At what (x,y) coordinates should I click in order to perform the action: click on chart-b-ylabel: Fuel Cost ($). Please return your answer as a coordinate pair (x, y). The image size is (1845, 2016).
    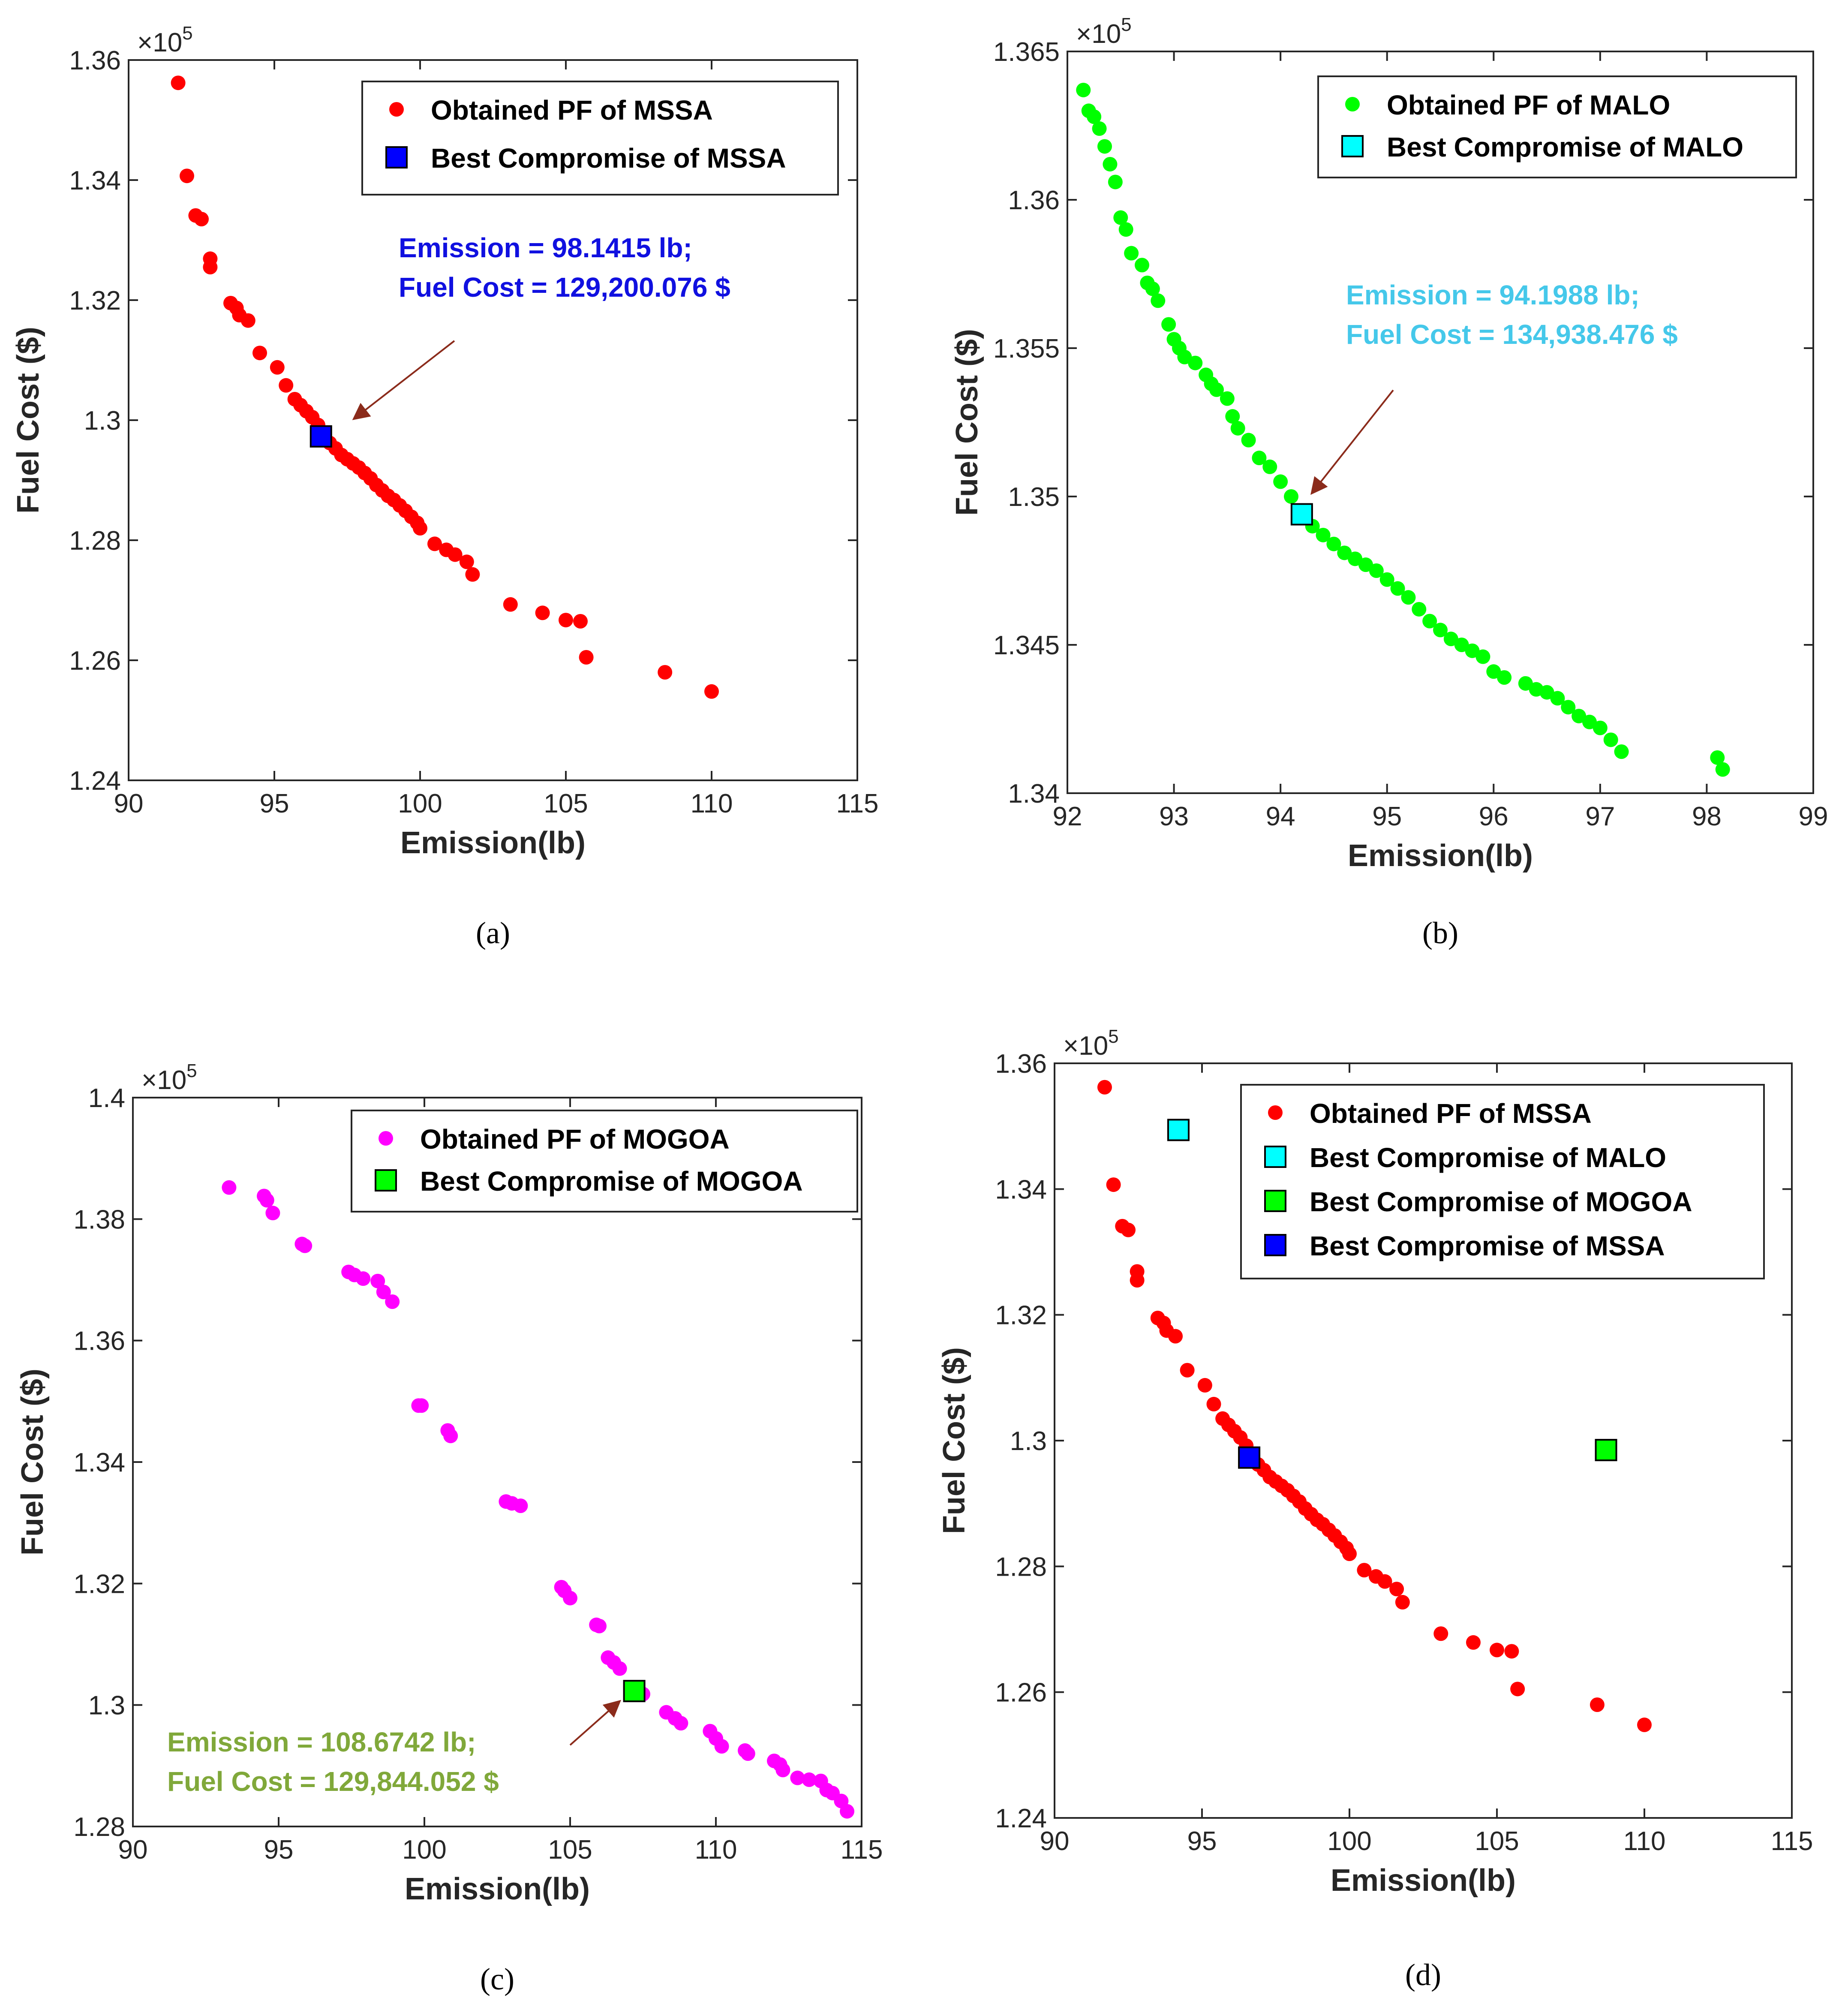
    Looking at the image, I should click on (967, 422).